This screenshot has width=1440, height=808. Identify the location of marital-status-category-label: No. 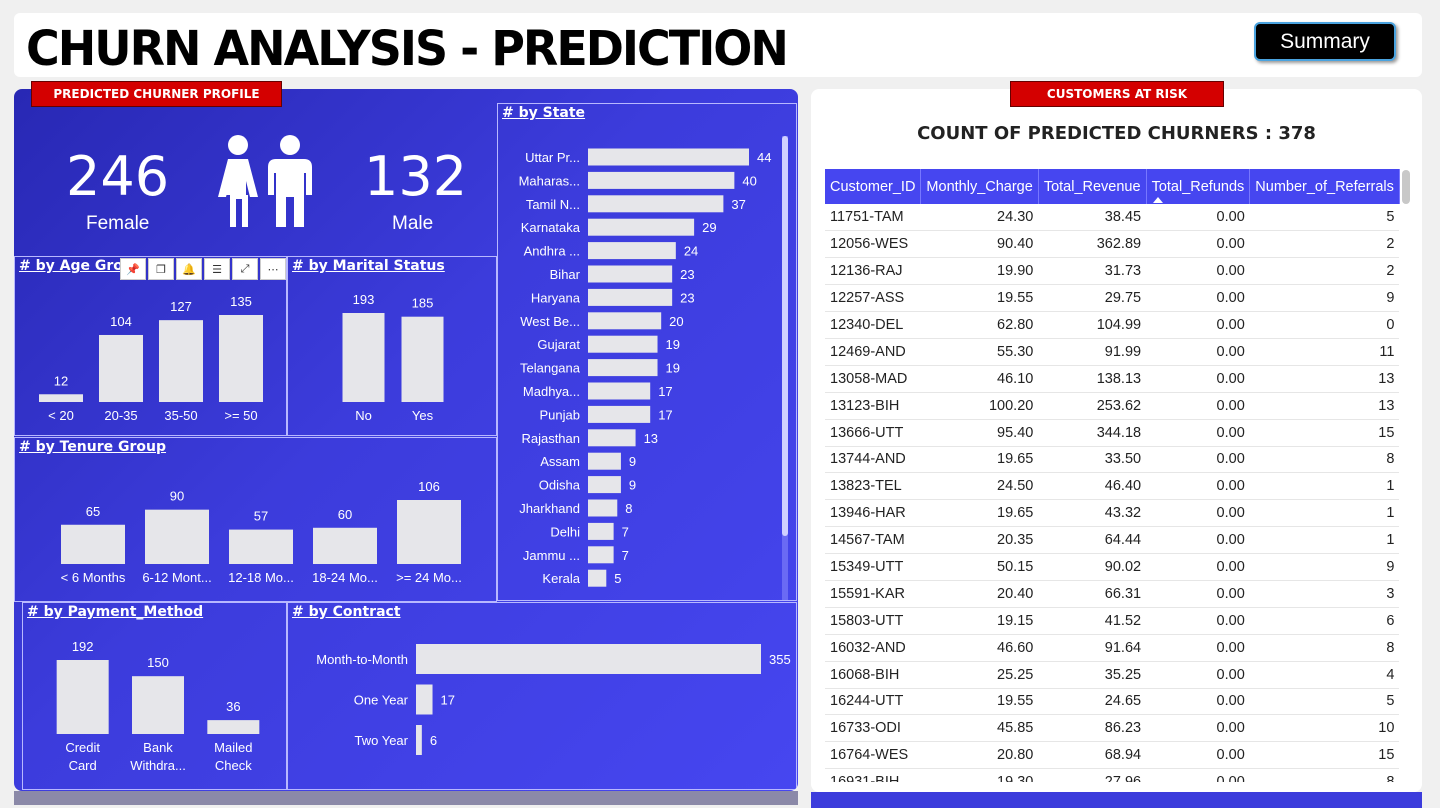
(363, 415).